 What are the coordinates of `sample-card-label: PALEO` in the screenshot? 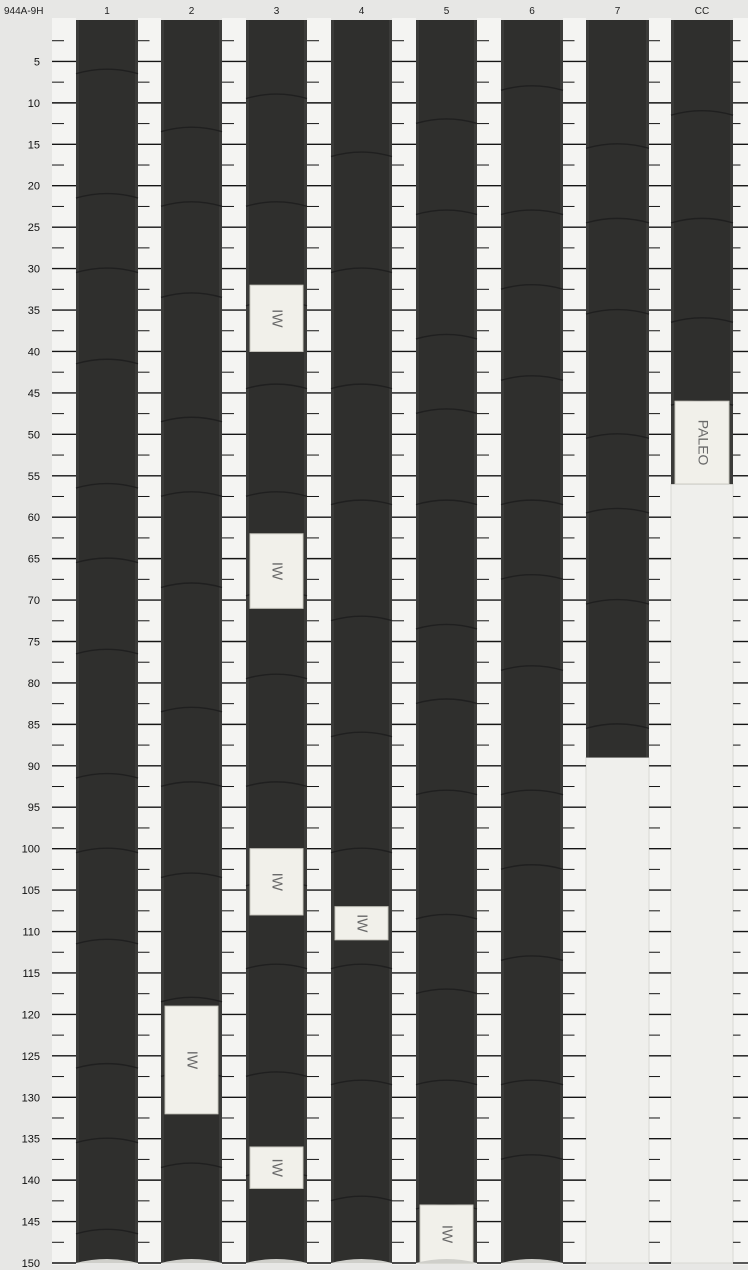 It's located at (703, 443).